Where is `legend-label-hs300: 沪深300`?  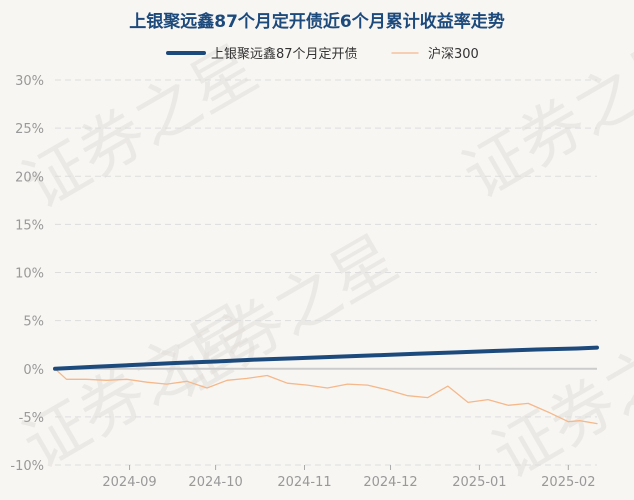 legend-label-hs300: 沪深300 is located at coordinates (453, 54).